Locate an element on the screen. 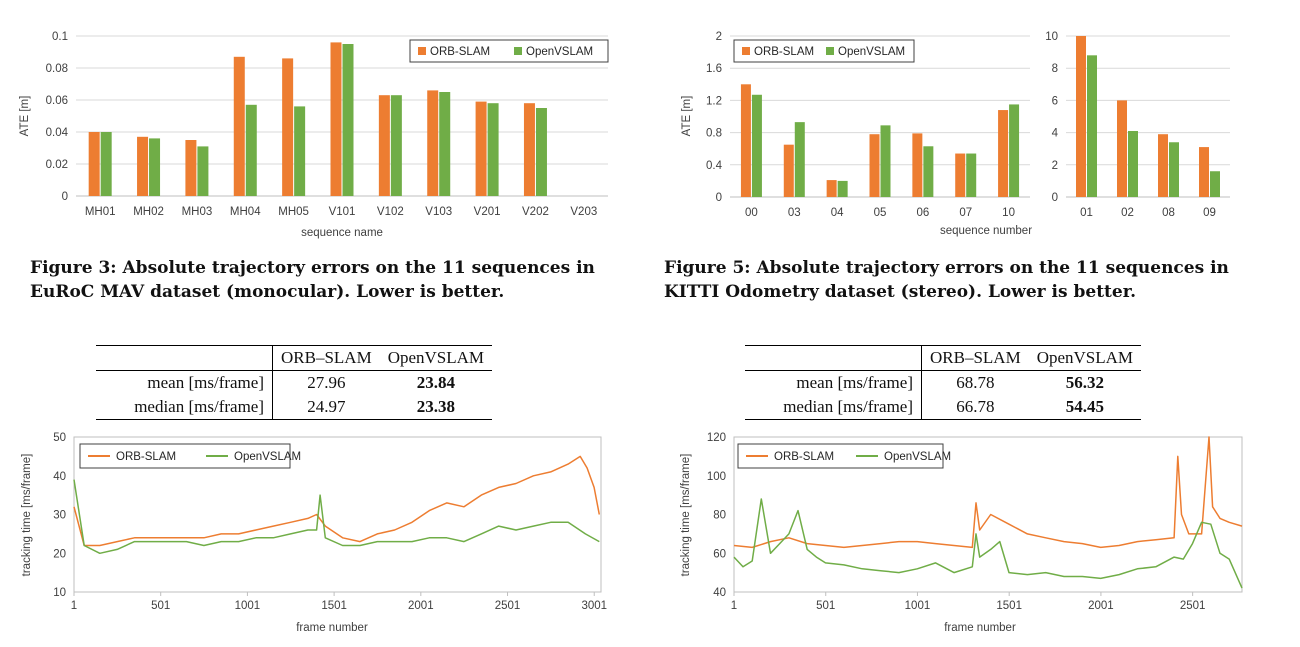  row-label-median: median [ms/frame] is located at coordinates (833, 407).